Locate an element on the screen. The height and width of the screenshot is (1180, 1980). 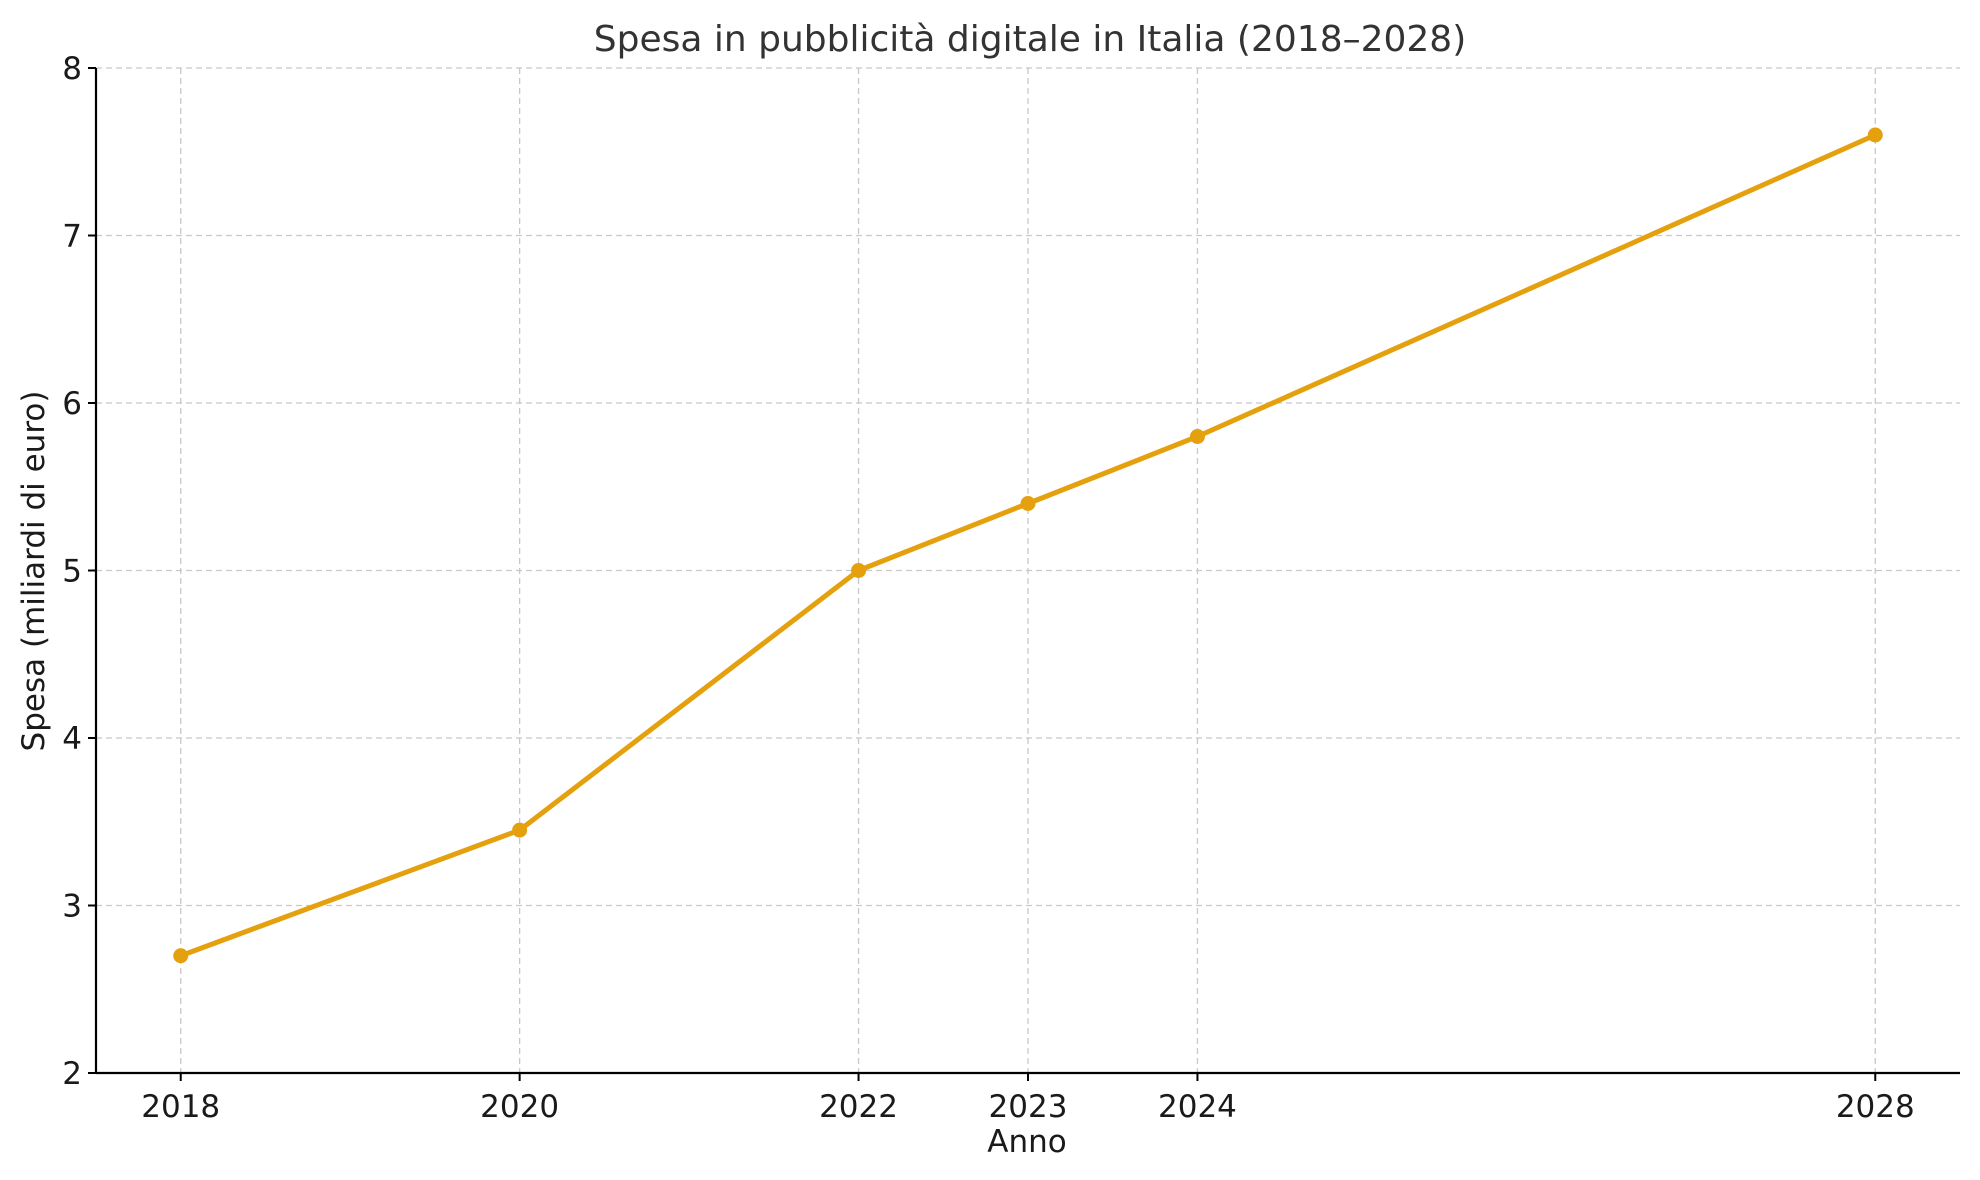
data-point-2018 is located at coordinates (181, 956).